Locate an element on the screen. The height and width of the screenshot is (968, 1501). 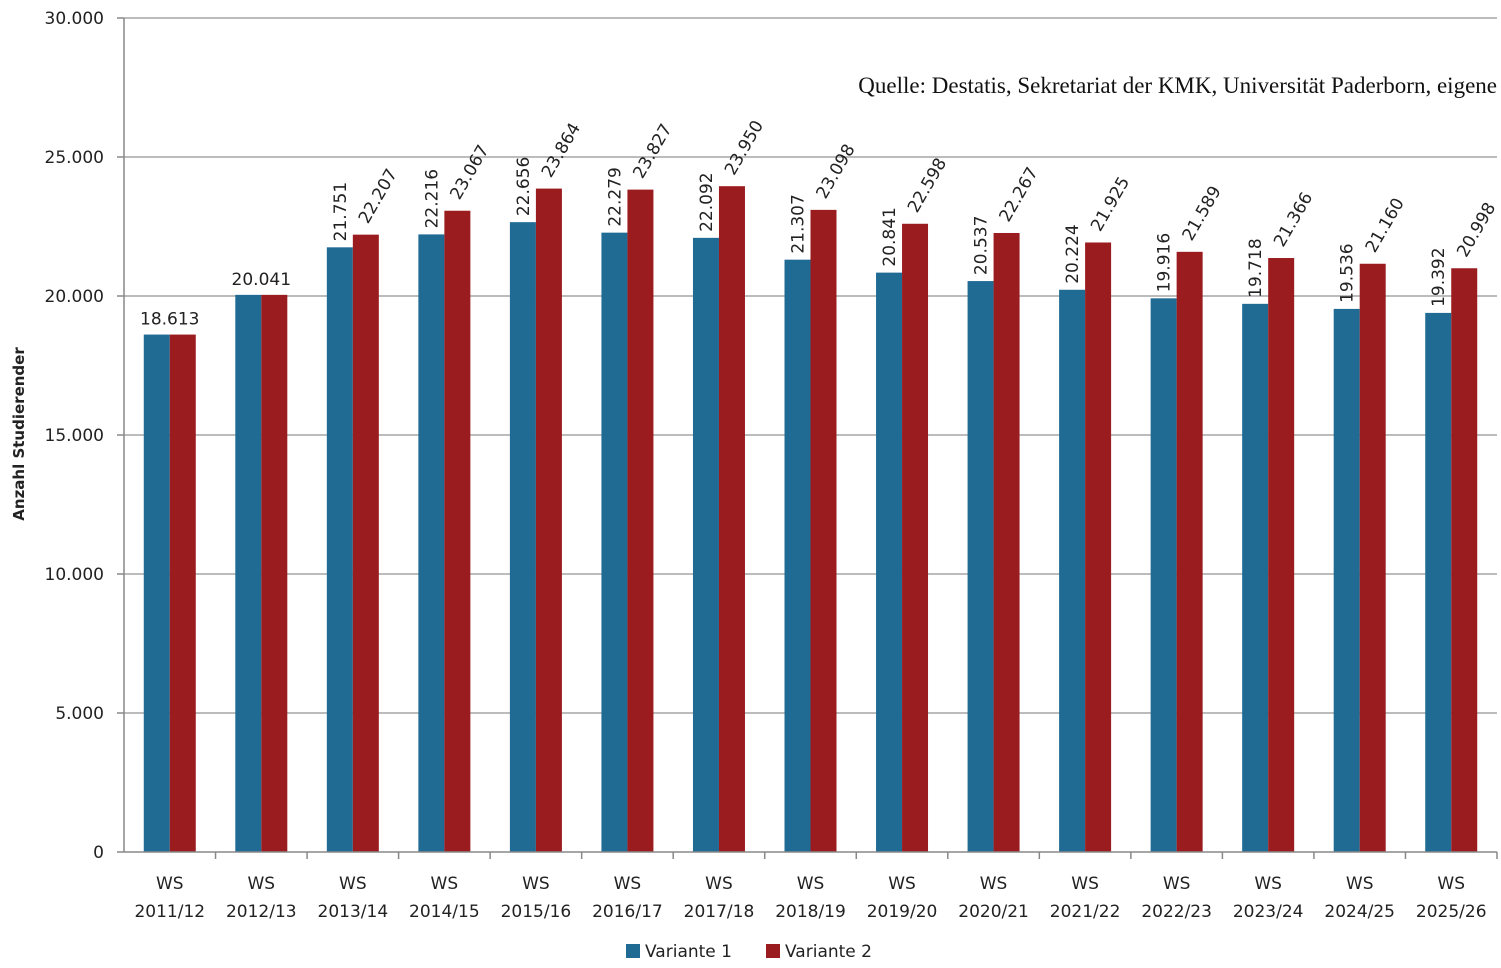
data-label-variante-2: 22.598 is located at coordinates (927, 186).